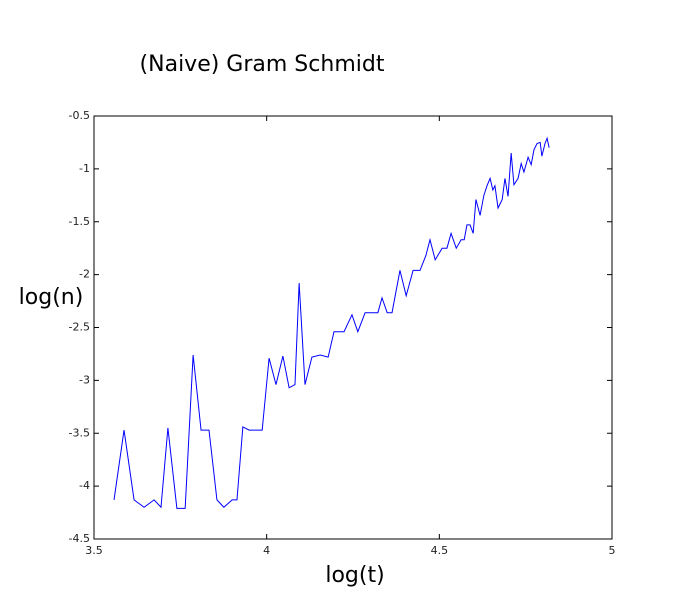  Describe the element at coordinates (79, 538) in the screenshot. I see `y-tick-label: -4.5` at that location.